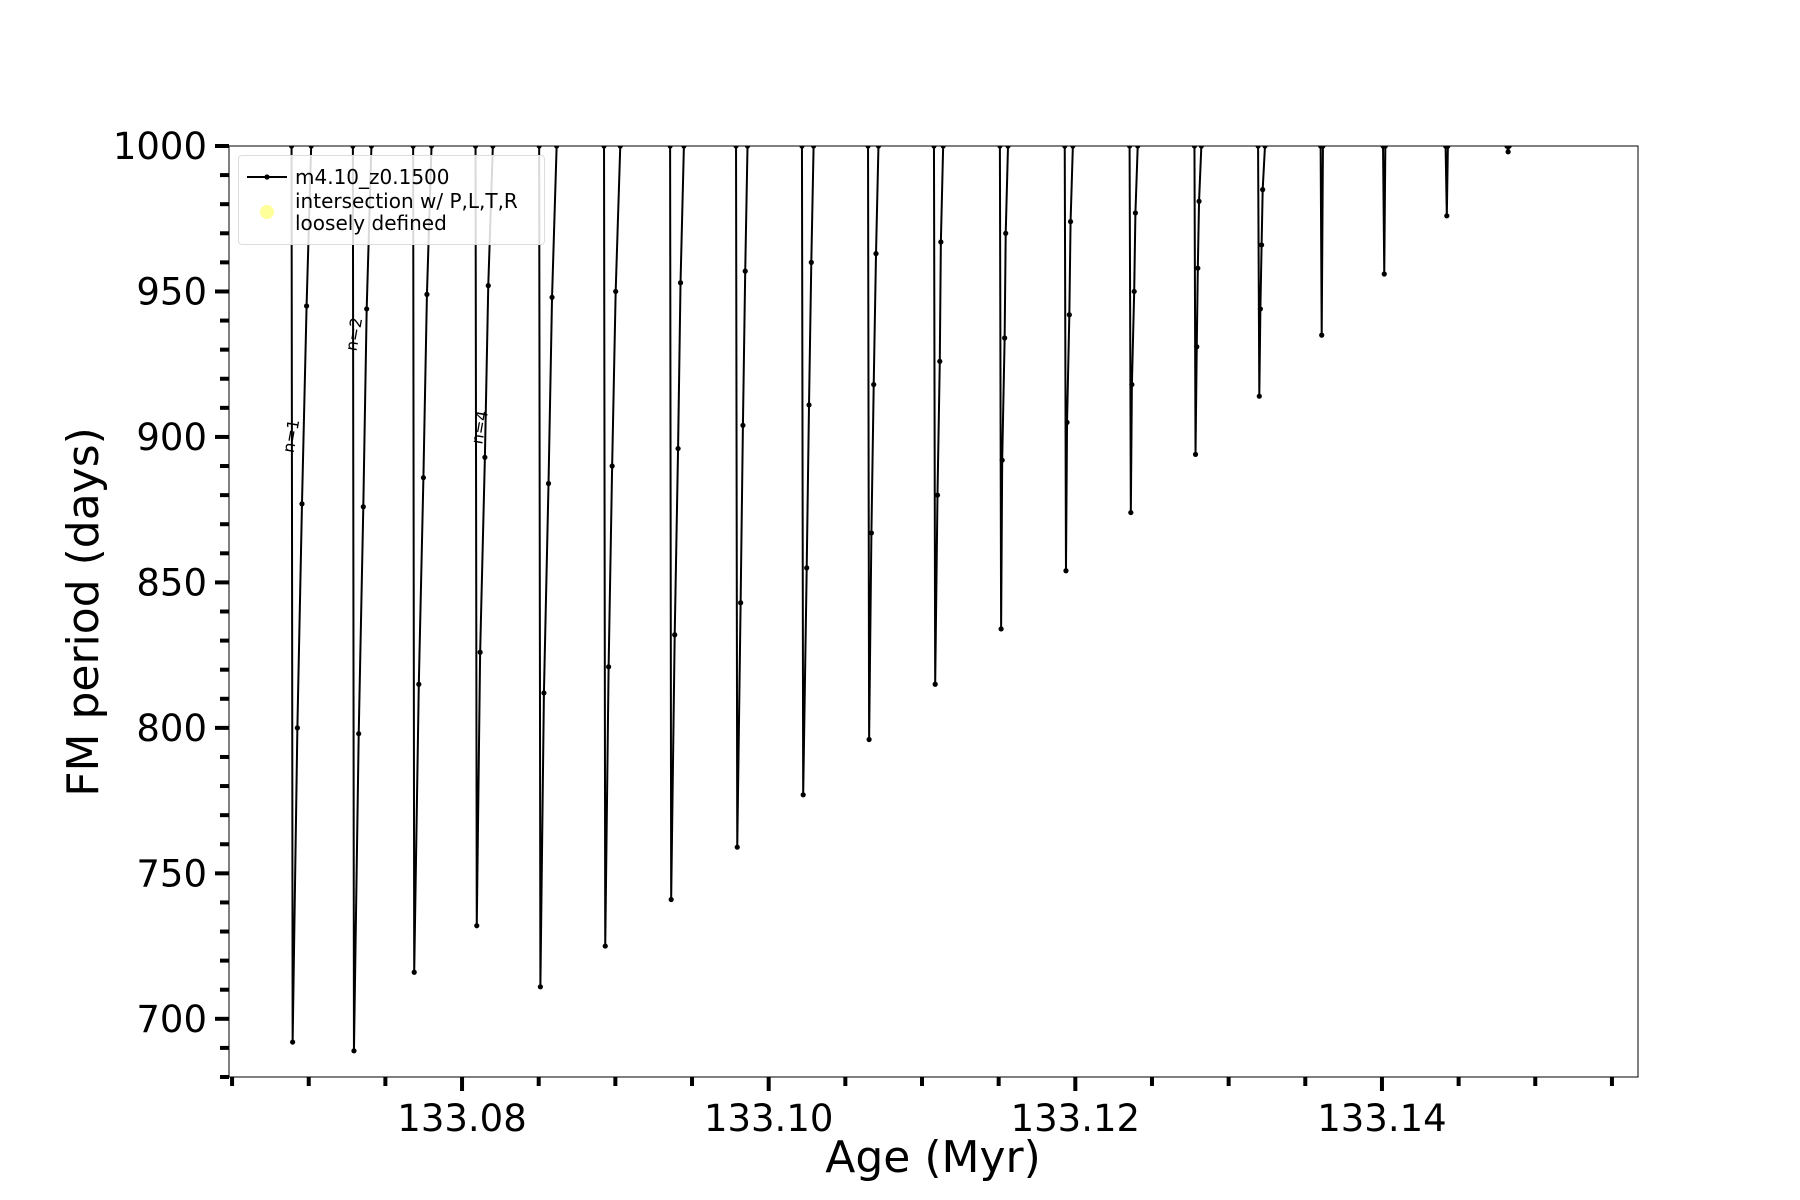  I want to click on legend-swatch, so click(267, 177).